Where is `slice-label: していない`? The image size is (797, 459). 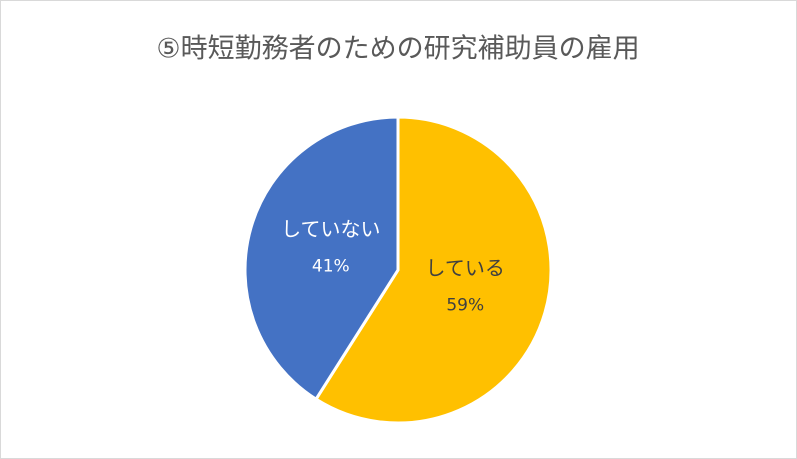
slice-label: していない is located at coordinates (330, 229).